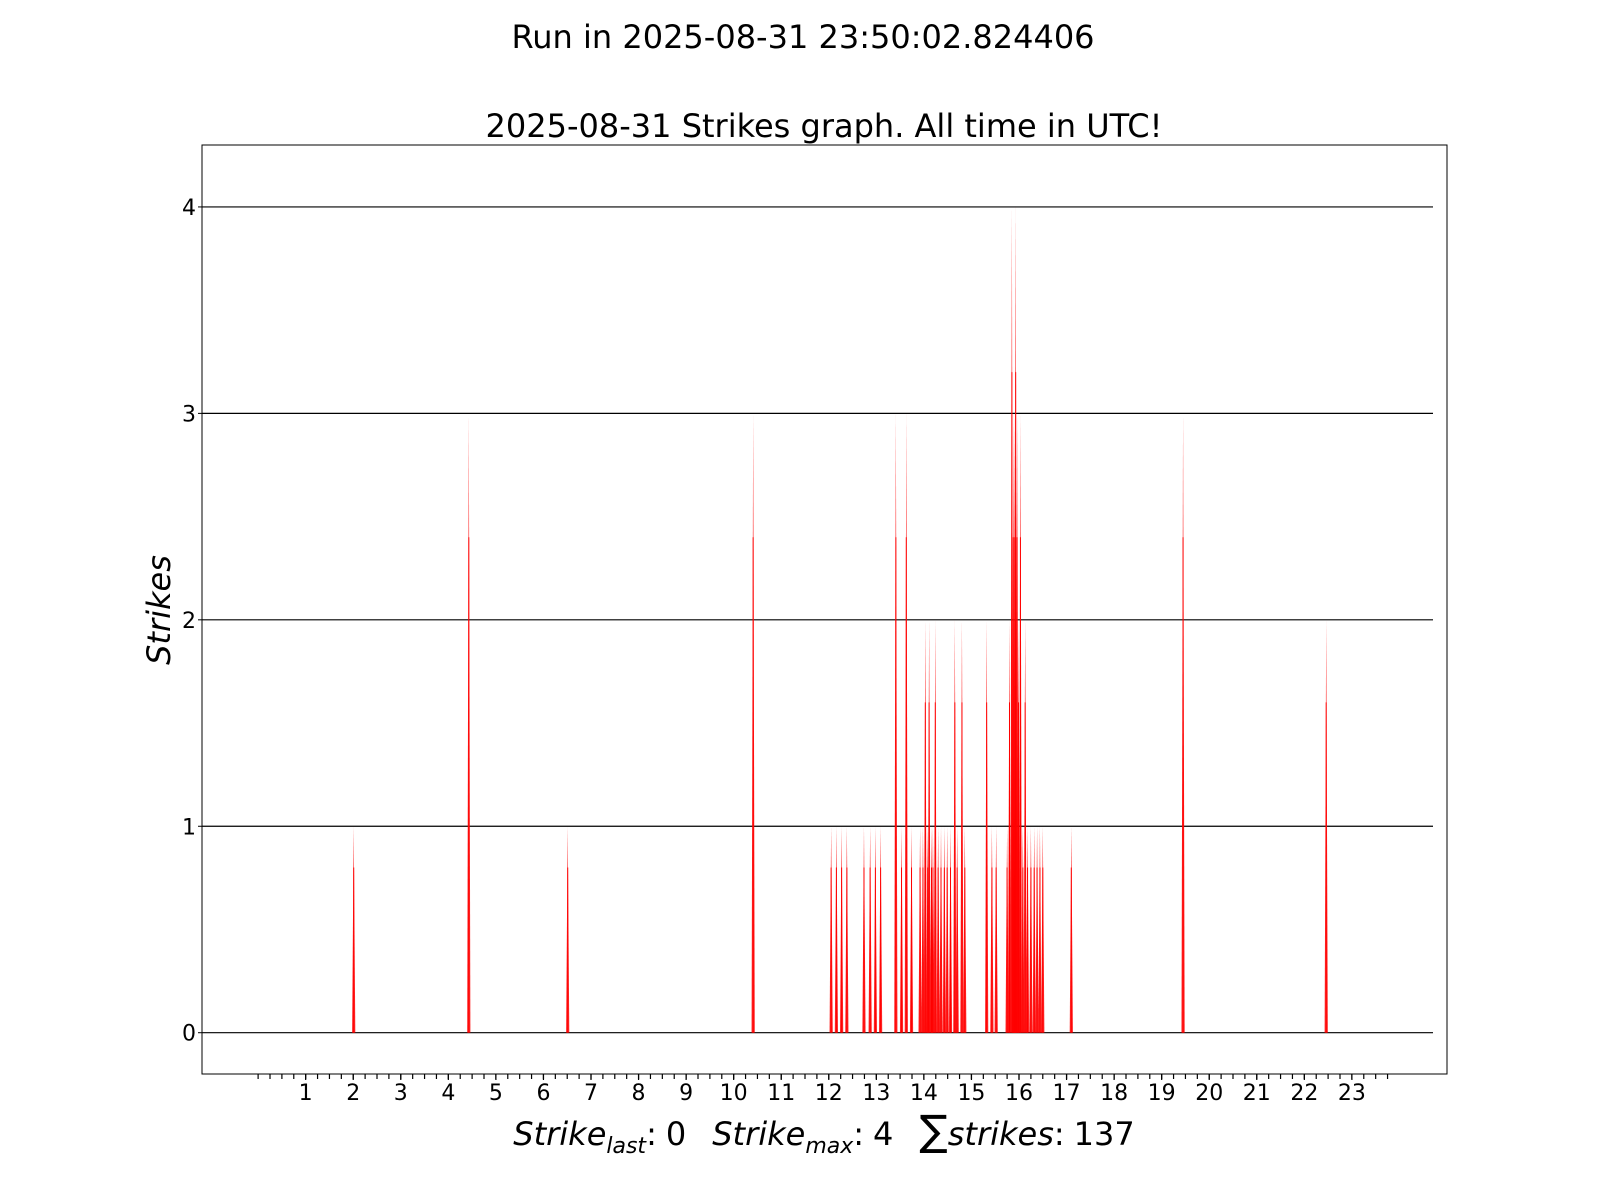  What do you see at coordinates (1162, 1093) in the screenshot?
I see `x-tick-label: 19` at bounding box center [1162, 1093].